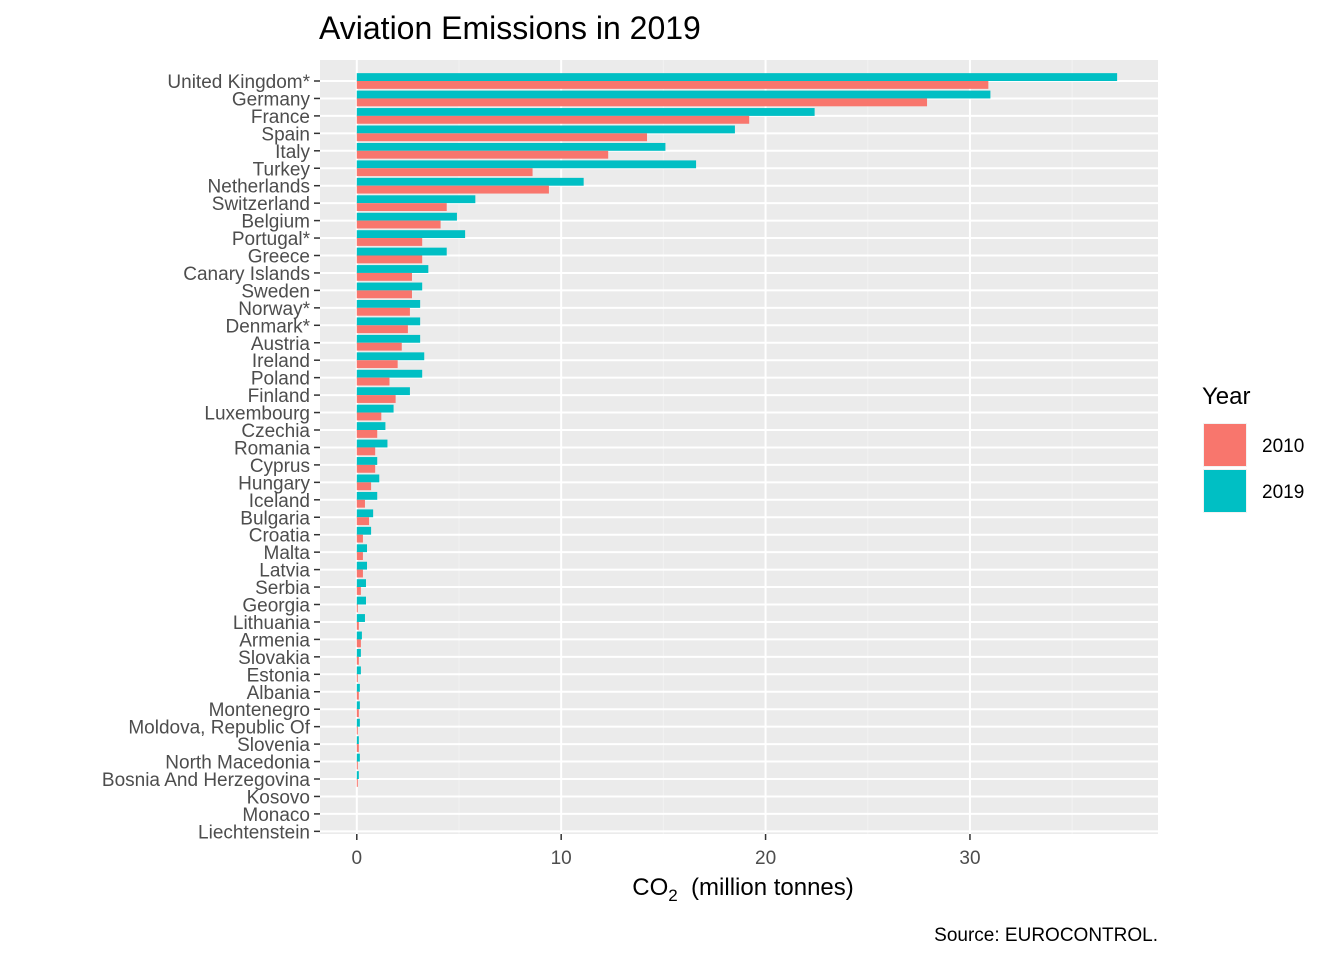 The image size is (1344, 960). What do you see at coordinates (238, 82) in the screenshot?
I see `y-tick-label: United Kingdom*` at bounding box center [238, 82].